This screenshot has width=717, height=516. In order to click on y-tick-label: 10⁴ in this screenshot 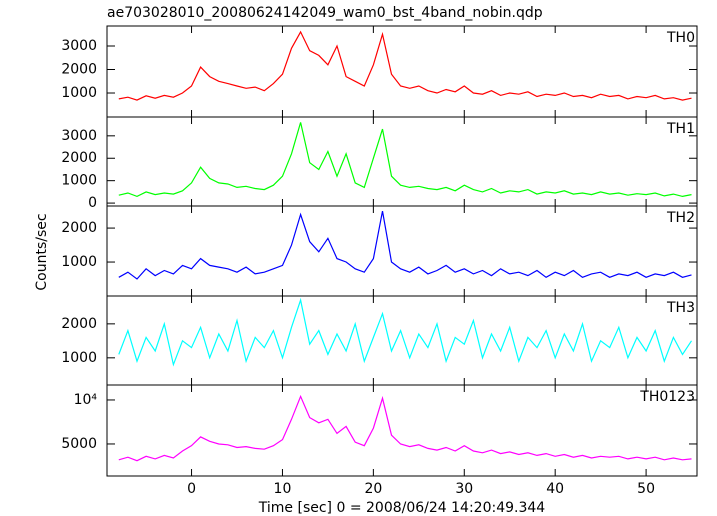, I will do `click(86, 400)`.